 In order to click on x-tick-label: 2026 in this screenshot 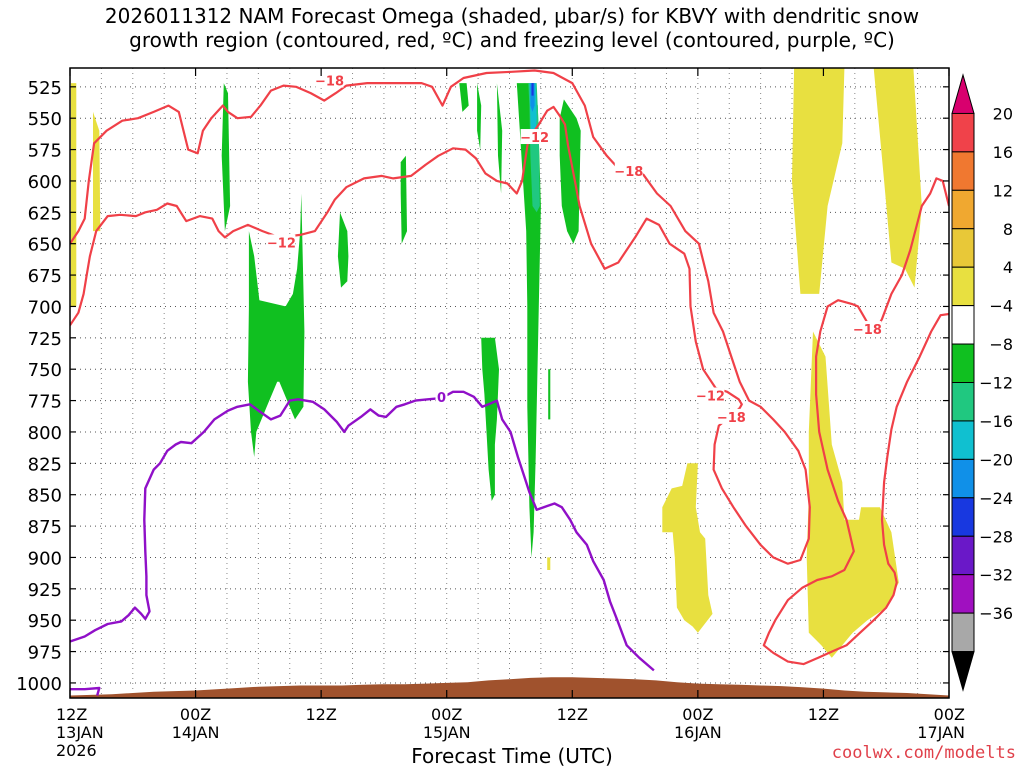, I will do `click(76, 750)`.